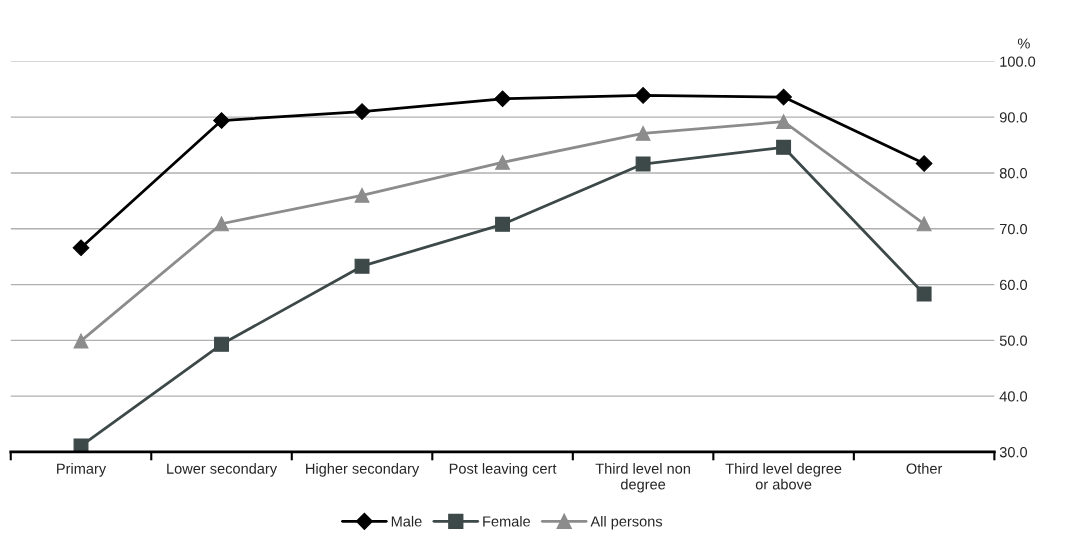 Image resolution: width=1075 pixels, height=558 pixels. What do you see at coordinates (783, 476) in the screenshot?
I see `x-tick-label: Third level degree or above` at bounding box center [783, 476].